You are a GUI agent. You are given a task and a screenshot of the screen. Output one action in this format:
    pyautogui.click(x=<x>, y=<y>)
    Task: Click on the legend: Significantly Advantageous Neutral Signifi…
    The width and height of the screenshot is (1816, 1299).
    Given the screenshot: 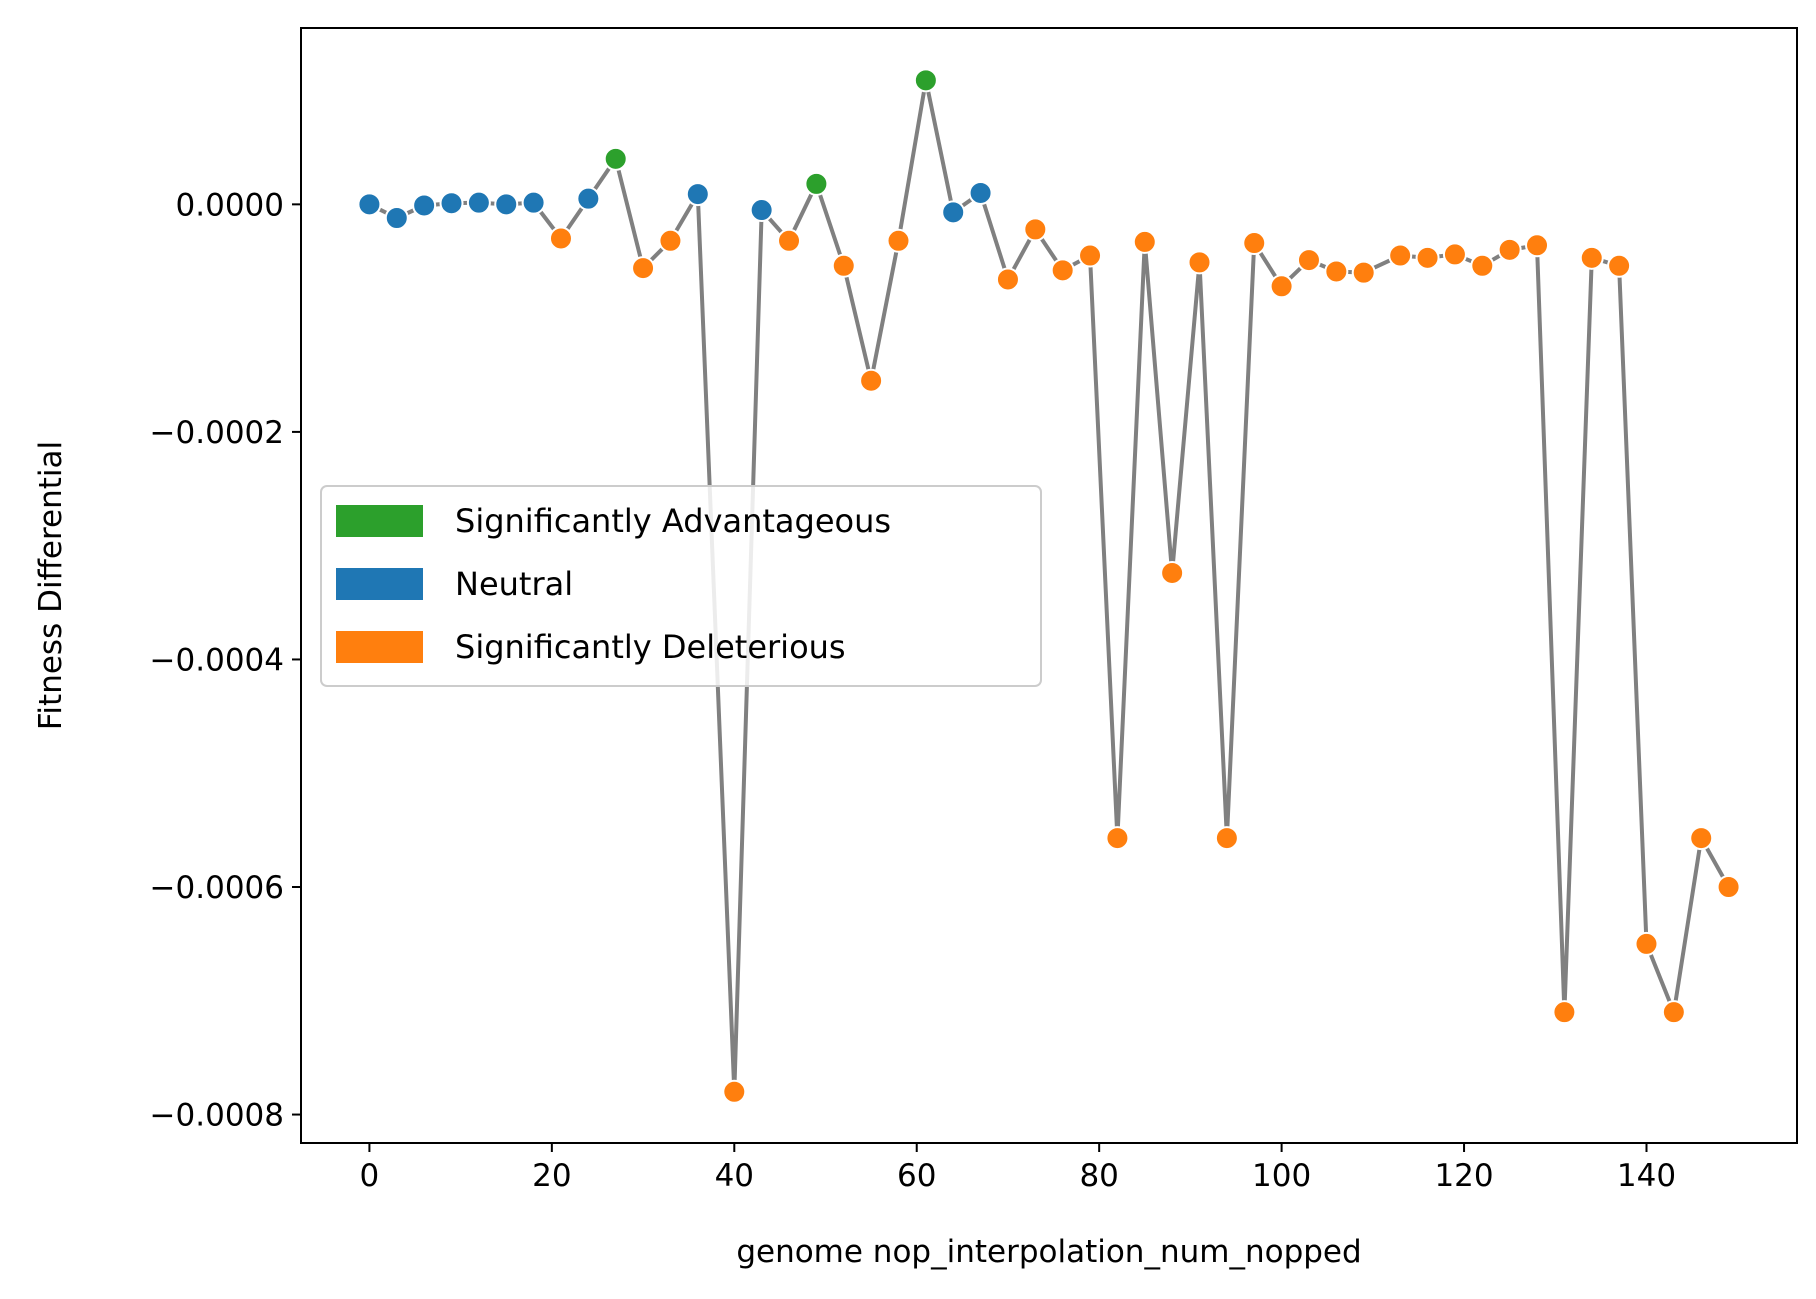 What is the action you would take?
    pyautogui.click(x=681, y=586)
    